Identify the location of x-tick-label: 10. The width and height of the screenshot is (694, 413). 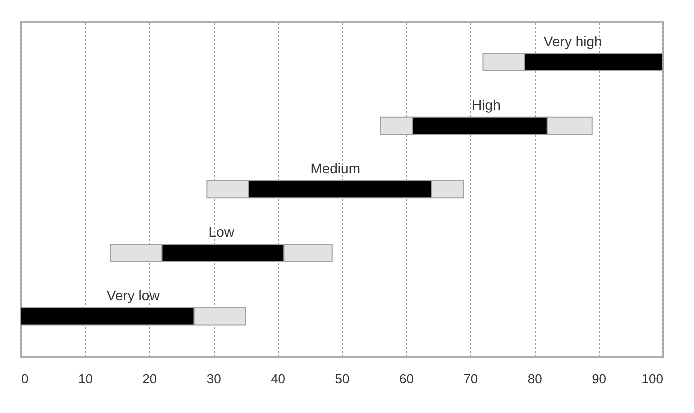
(85, 379).